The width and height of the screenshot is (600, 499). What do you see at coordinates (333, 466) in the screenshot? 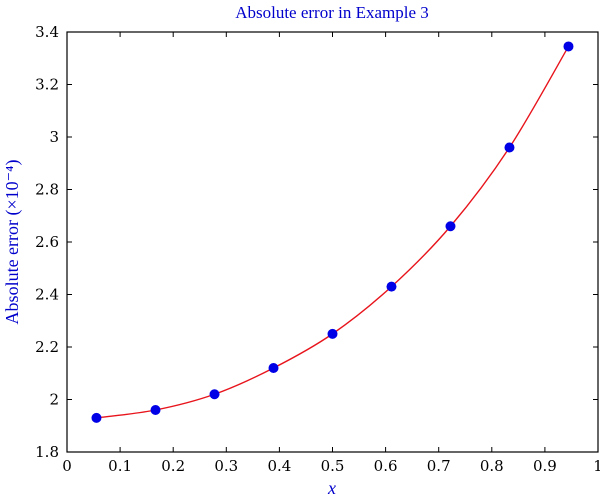
I see `x-tick-label: 0.5` at bounding box center [333, 466].